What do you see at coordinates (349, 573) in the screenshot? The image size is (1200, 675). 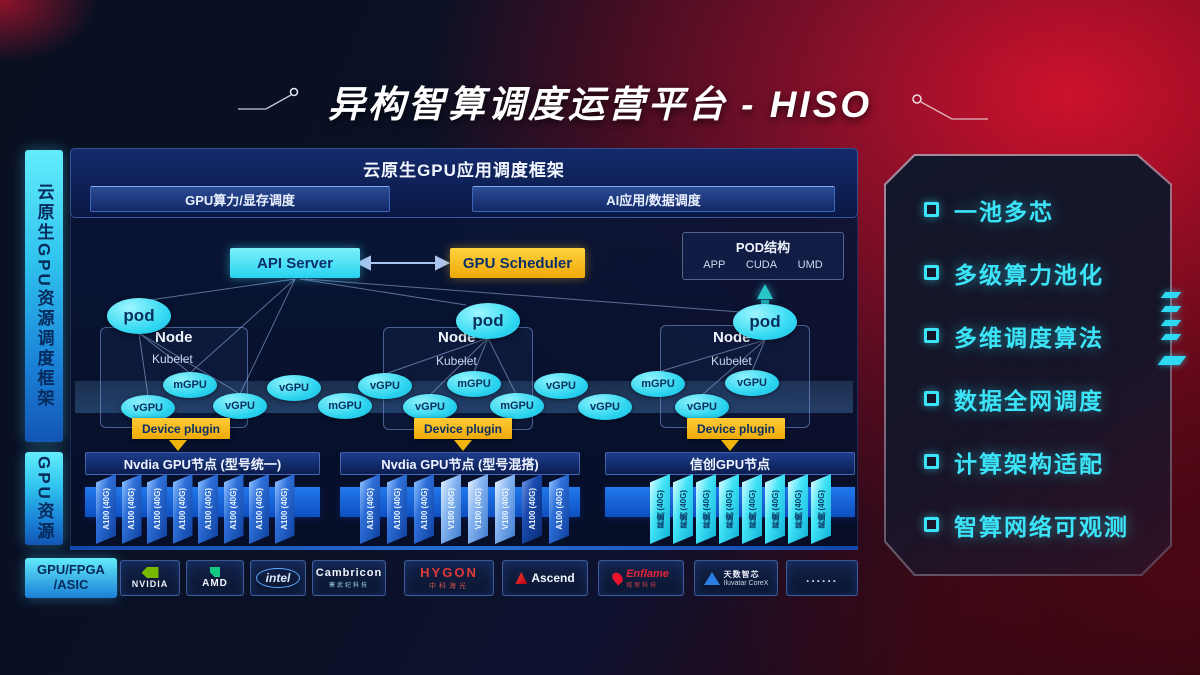 I see `cambricon-label: Cambricon` at bounding box center [349, 573].